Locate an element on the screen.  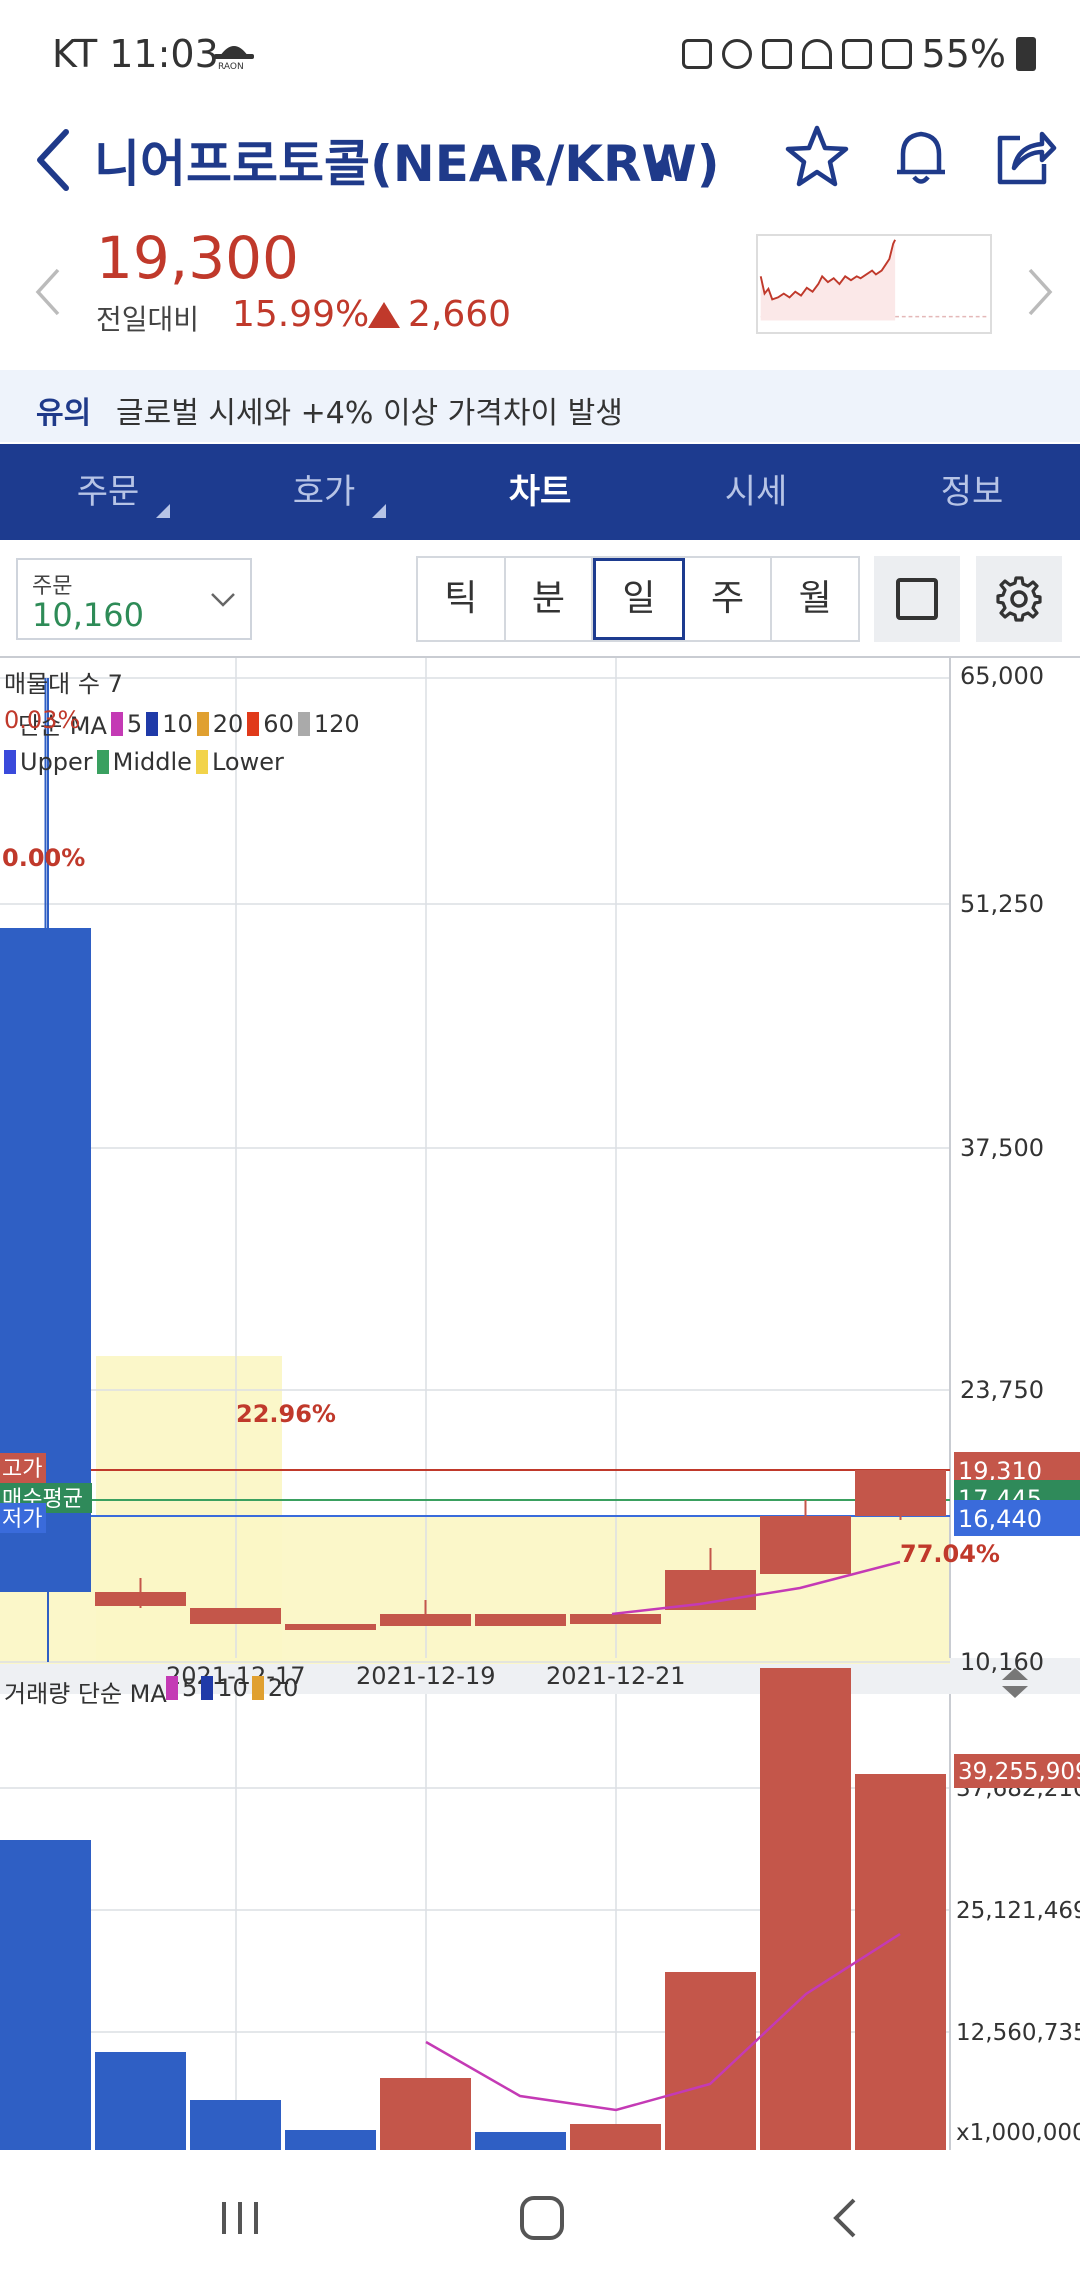
vol-ma10-label: 10 is located at coordinates (232, 1688).